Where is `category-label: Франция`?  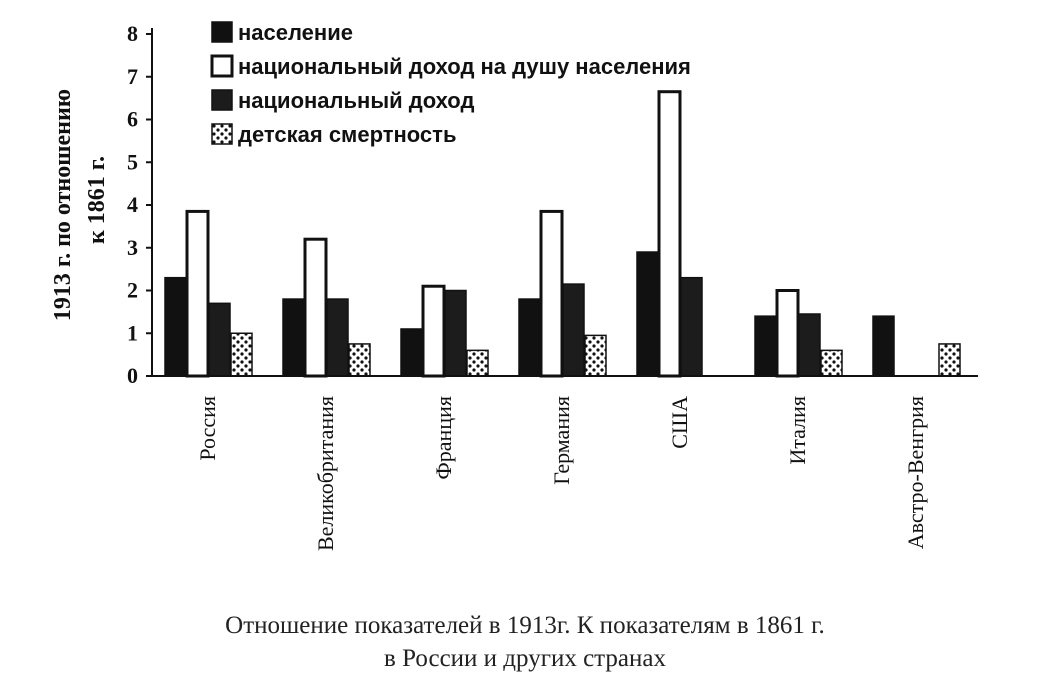
category-label: Франция is located at coordinates (443, 438).